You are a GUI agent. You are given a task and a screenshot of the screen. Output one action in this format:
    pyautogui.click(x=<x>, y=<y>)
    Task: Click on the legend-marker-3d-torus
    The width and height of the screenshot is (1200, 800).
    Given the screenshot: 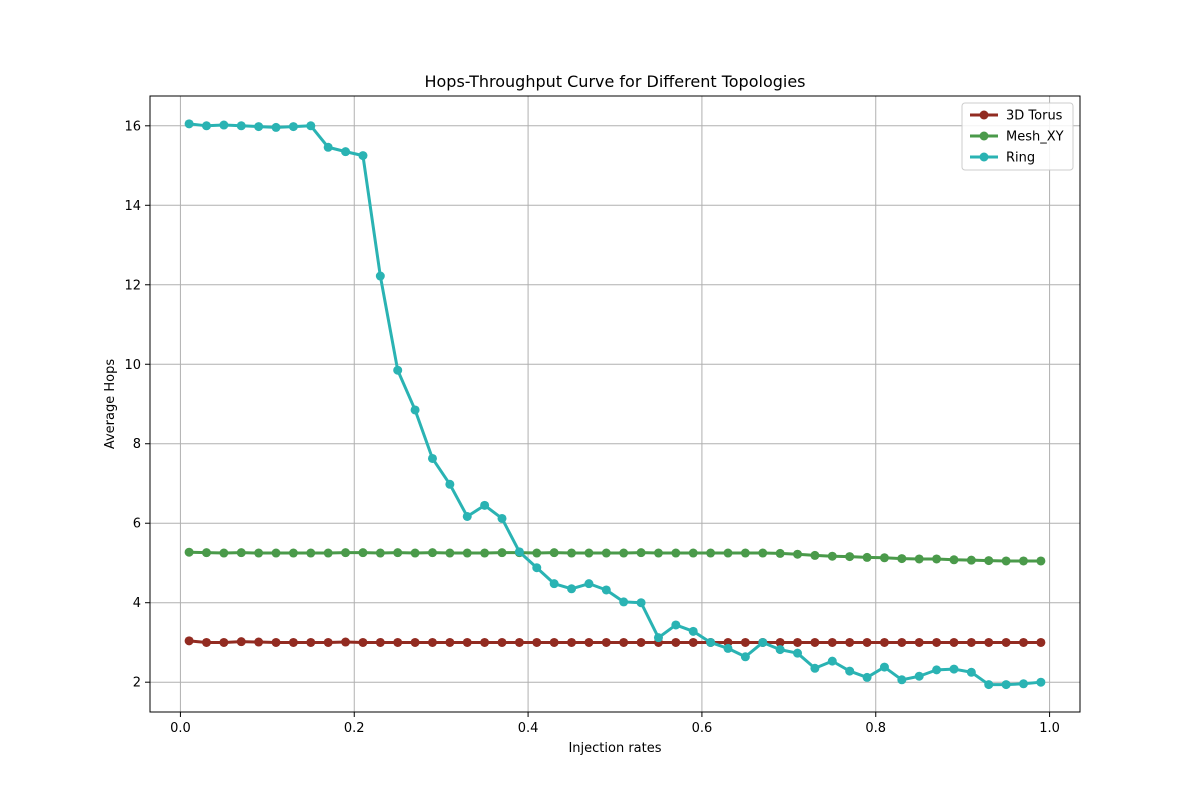 What is the action you would take?
    pyautogui.click(x=984, y=115)
    